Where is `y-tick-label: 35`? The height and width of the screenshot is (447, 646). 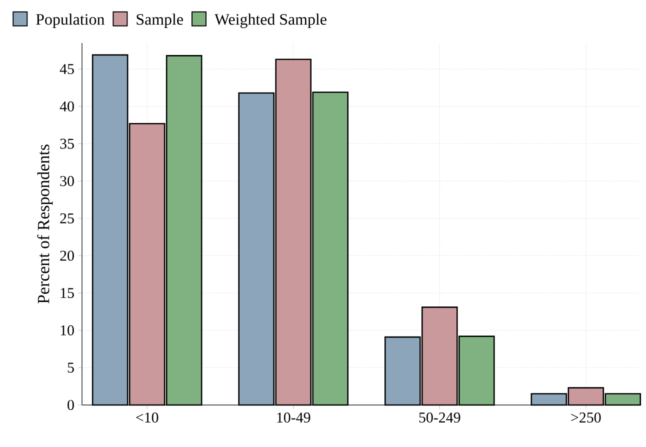 y-tick-label: 35 is located at coordinates (67, 143).